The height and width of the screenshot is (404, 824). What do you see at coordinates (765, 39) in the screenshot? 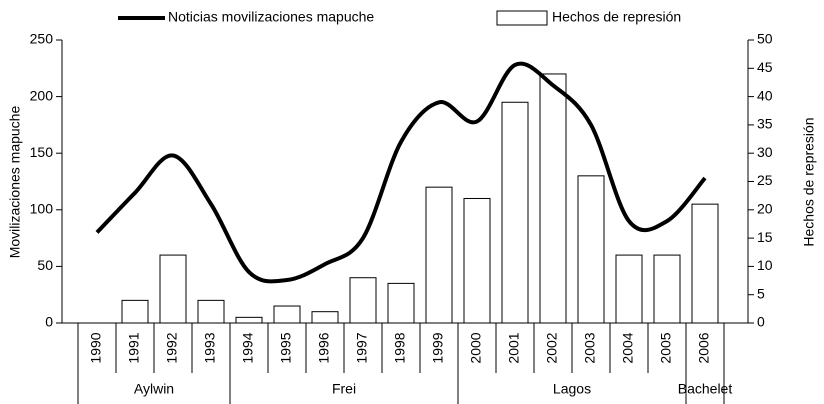
I see `y2-tick-label: 50` at bounding box center [765, 39].